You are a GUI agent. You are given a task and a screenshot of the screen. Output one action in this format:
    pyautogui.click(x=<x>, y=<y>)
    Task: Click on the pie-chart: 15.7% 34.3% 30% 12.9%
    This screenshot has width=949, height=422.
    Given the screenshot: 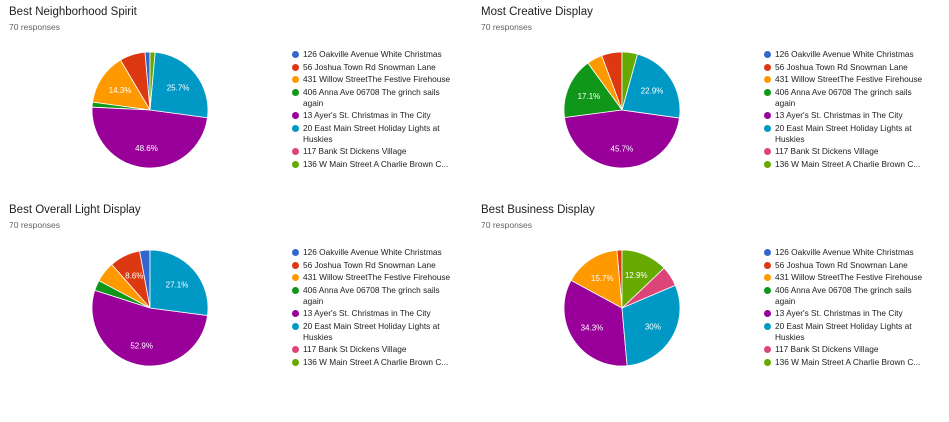 What is the action you would take?
    pyautogui.click(x=622, y=308)
    